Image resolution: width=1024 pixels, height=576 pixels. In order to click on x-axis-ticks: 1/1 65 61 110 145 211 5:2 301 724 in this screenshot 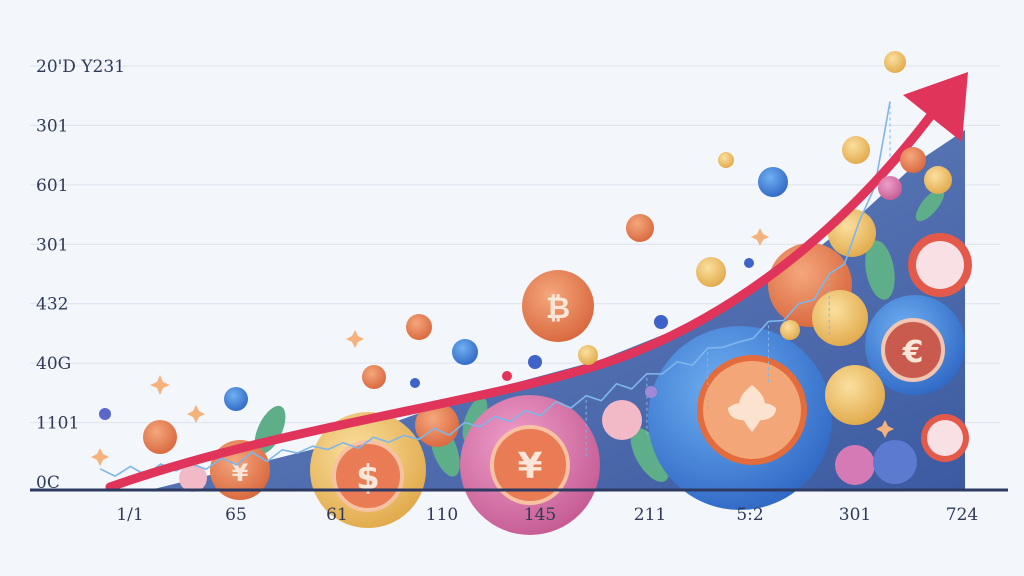, I will do `click(547, 515)`.